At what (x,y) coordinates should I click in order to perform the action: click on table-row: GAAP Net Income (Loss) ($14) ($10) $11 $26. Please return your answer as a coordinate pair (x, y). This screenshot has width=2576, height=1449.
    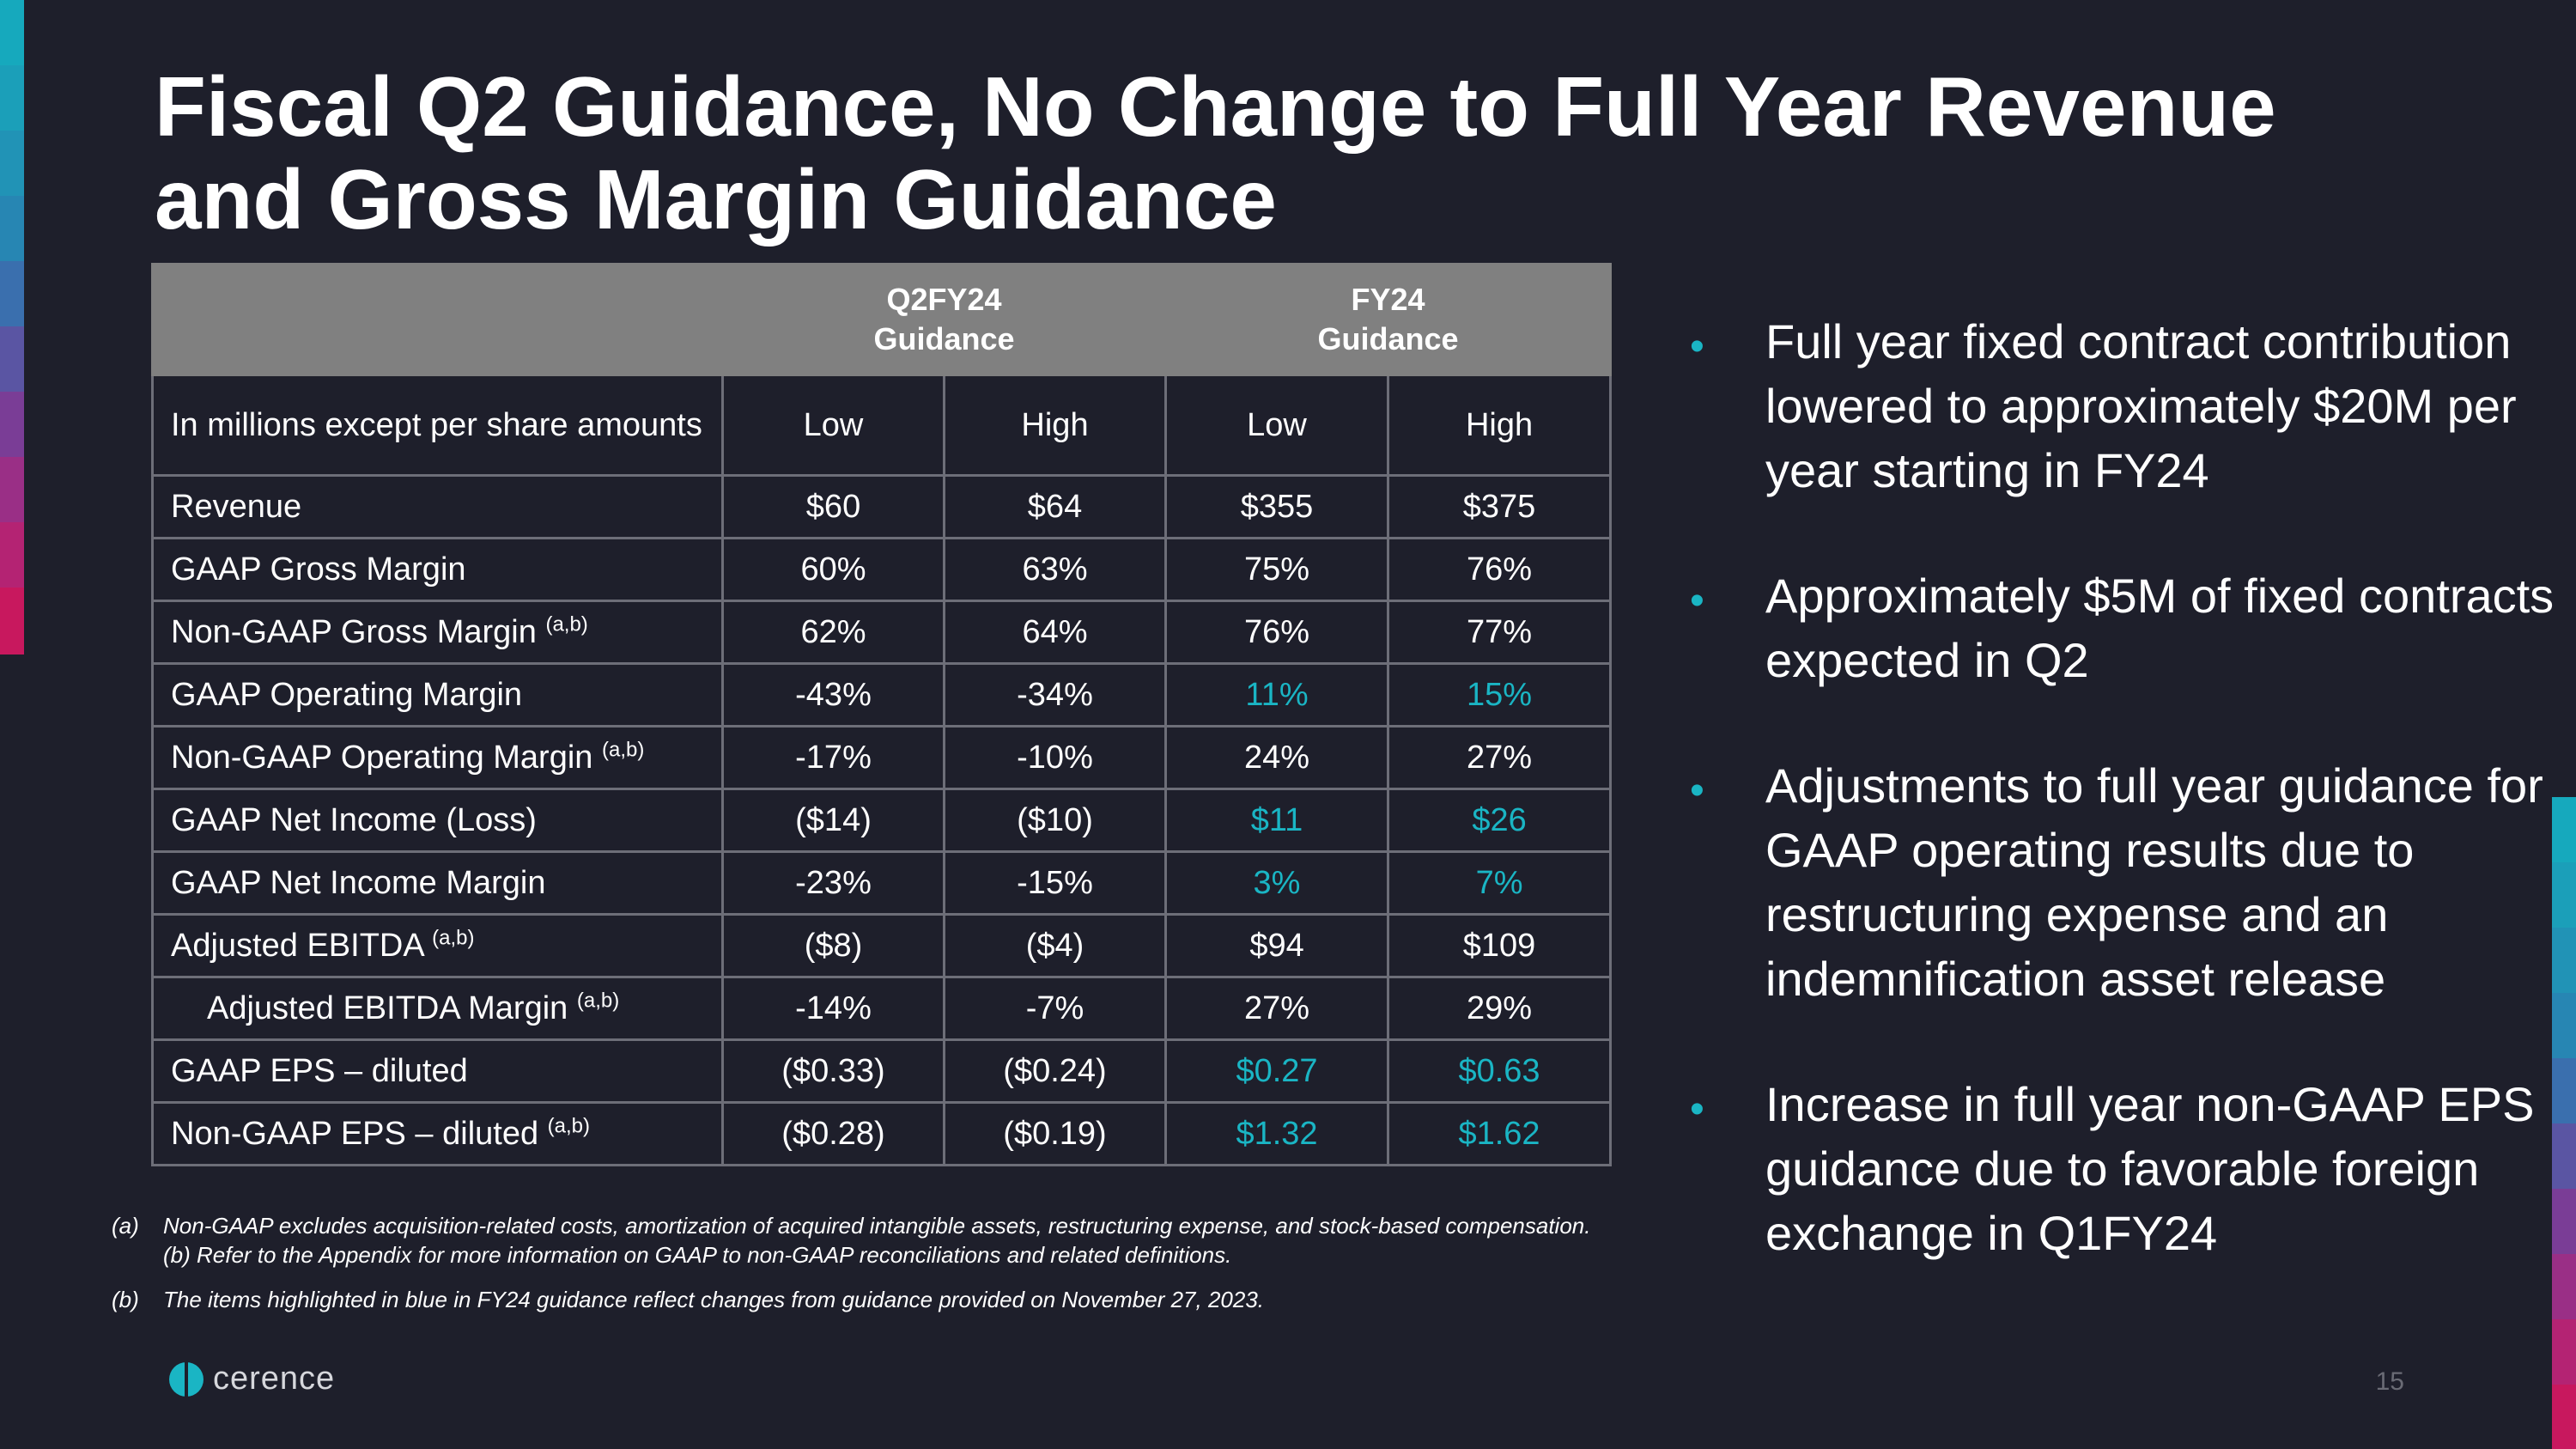
    Looking at the image, I should click on (882, 820).